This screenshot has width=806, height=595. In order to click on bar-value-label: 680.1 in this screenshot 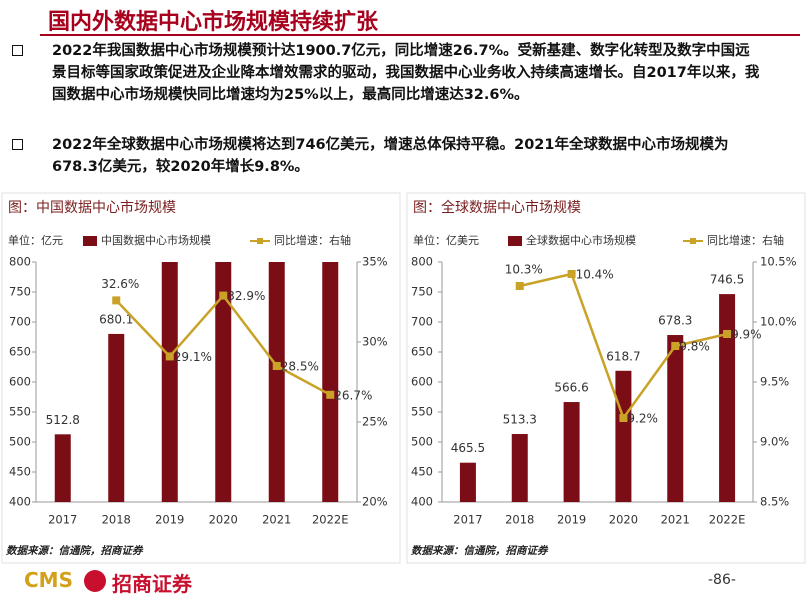, I will do `click(116, 319)`.